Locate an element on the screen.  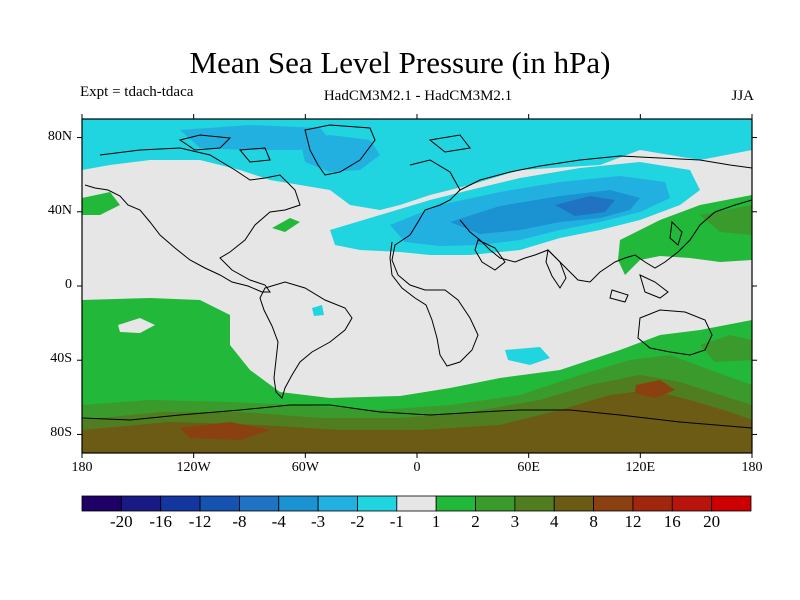
colorbar-label: -2 is located at coordinates (357, 521).